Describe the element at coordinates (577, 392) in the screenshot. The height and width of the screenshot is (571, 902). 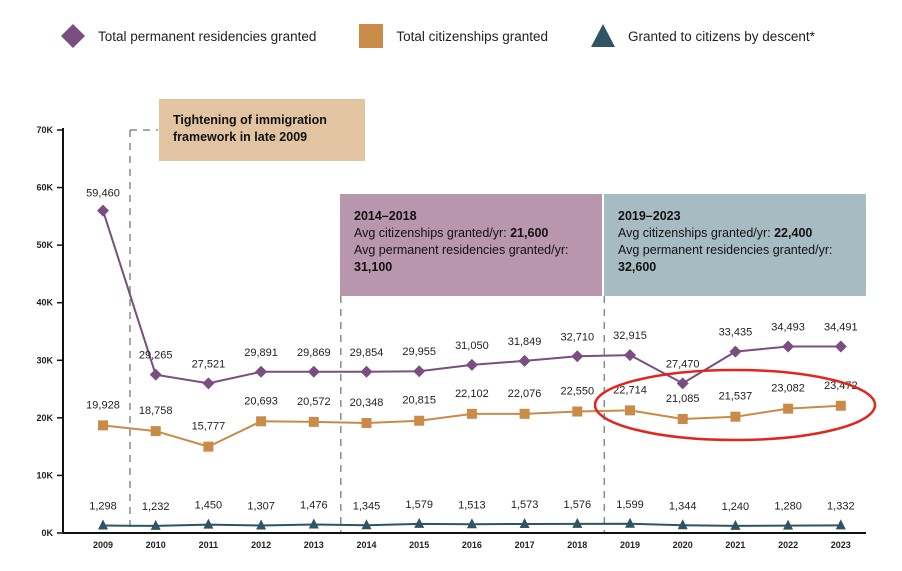
I see `data-label: 22,550` at that location.